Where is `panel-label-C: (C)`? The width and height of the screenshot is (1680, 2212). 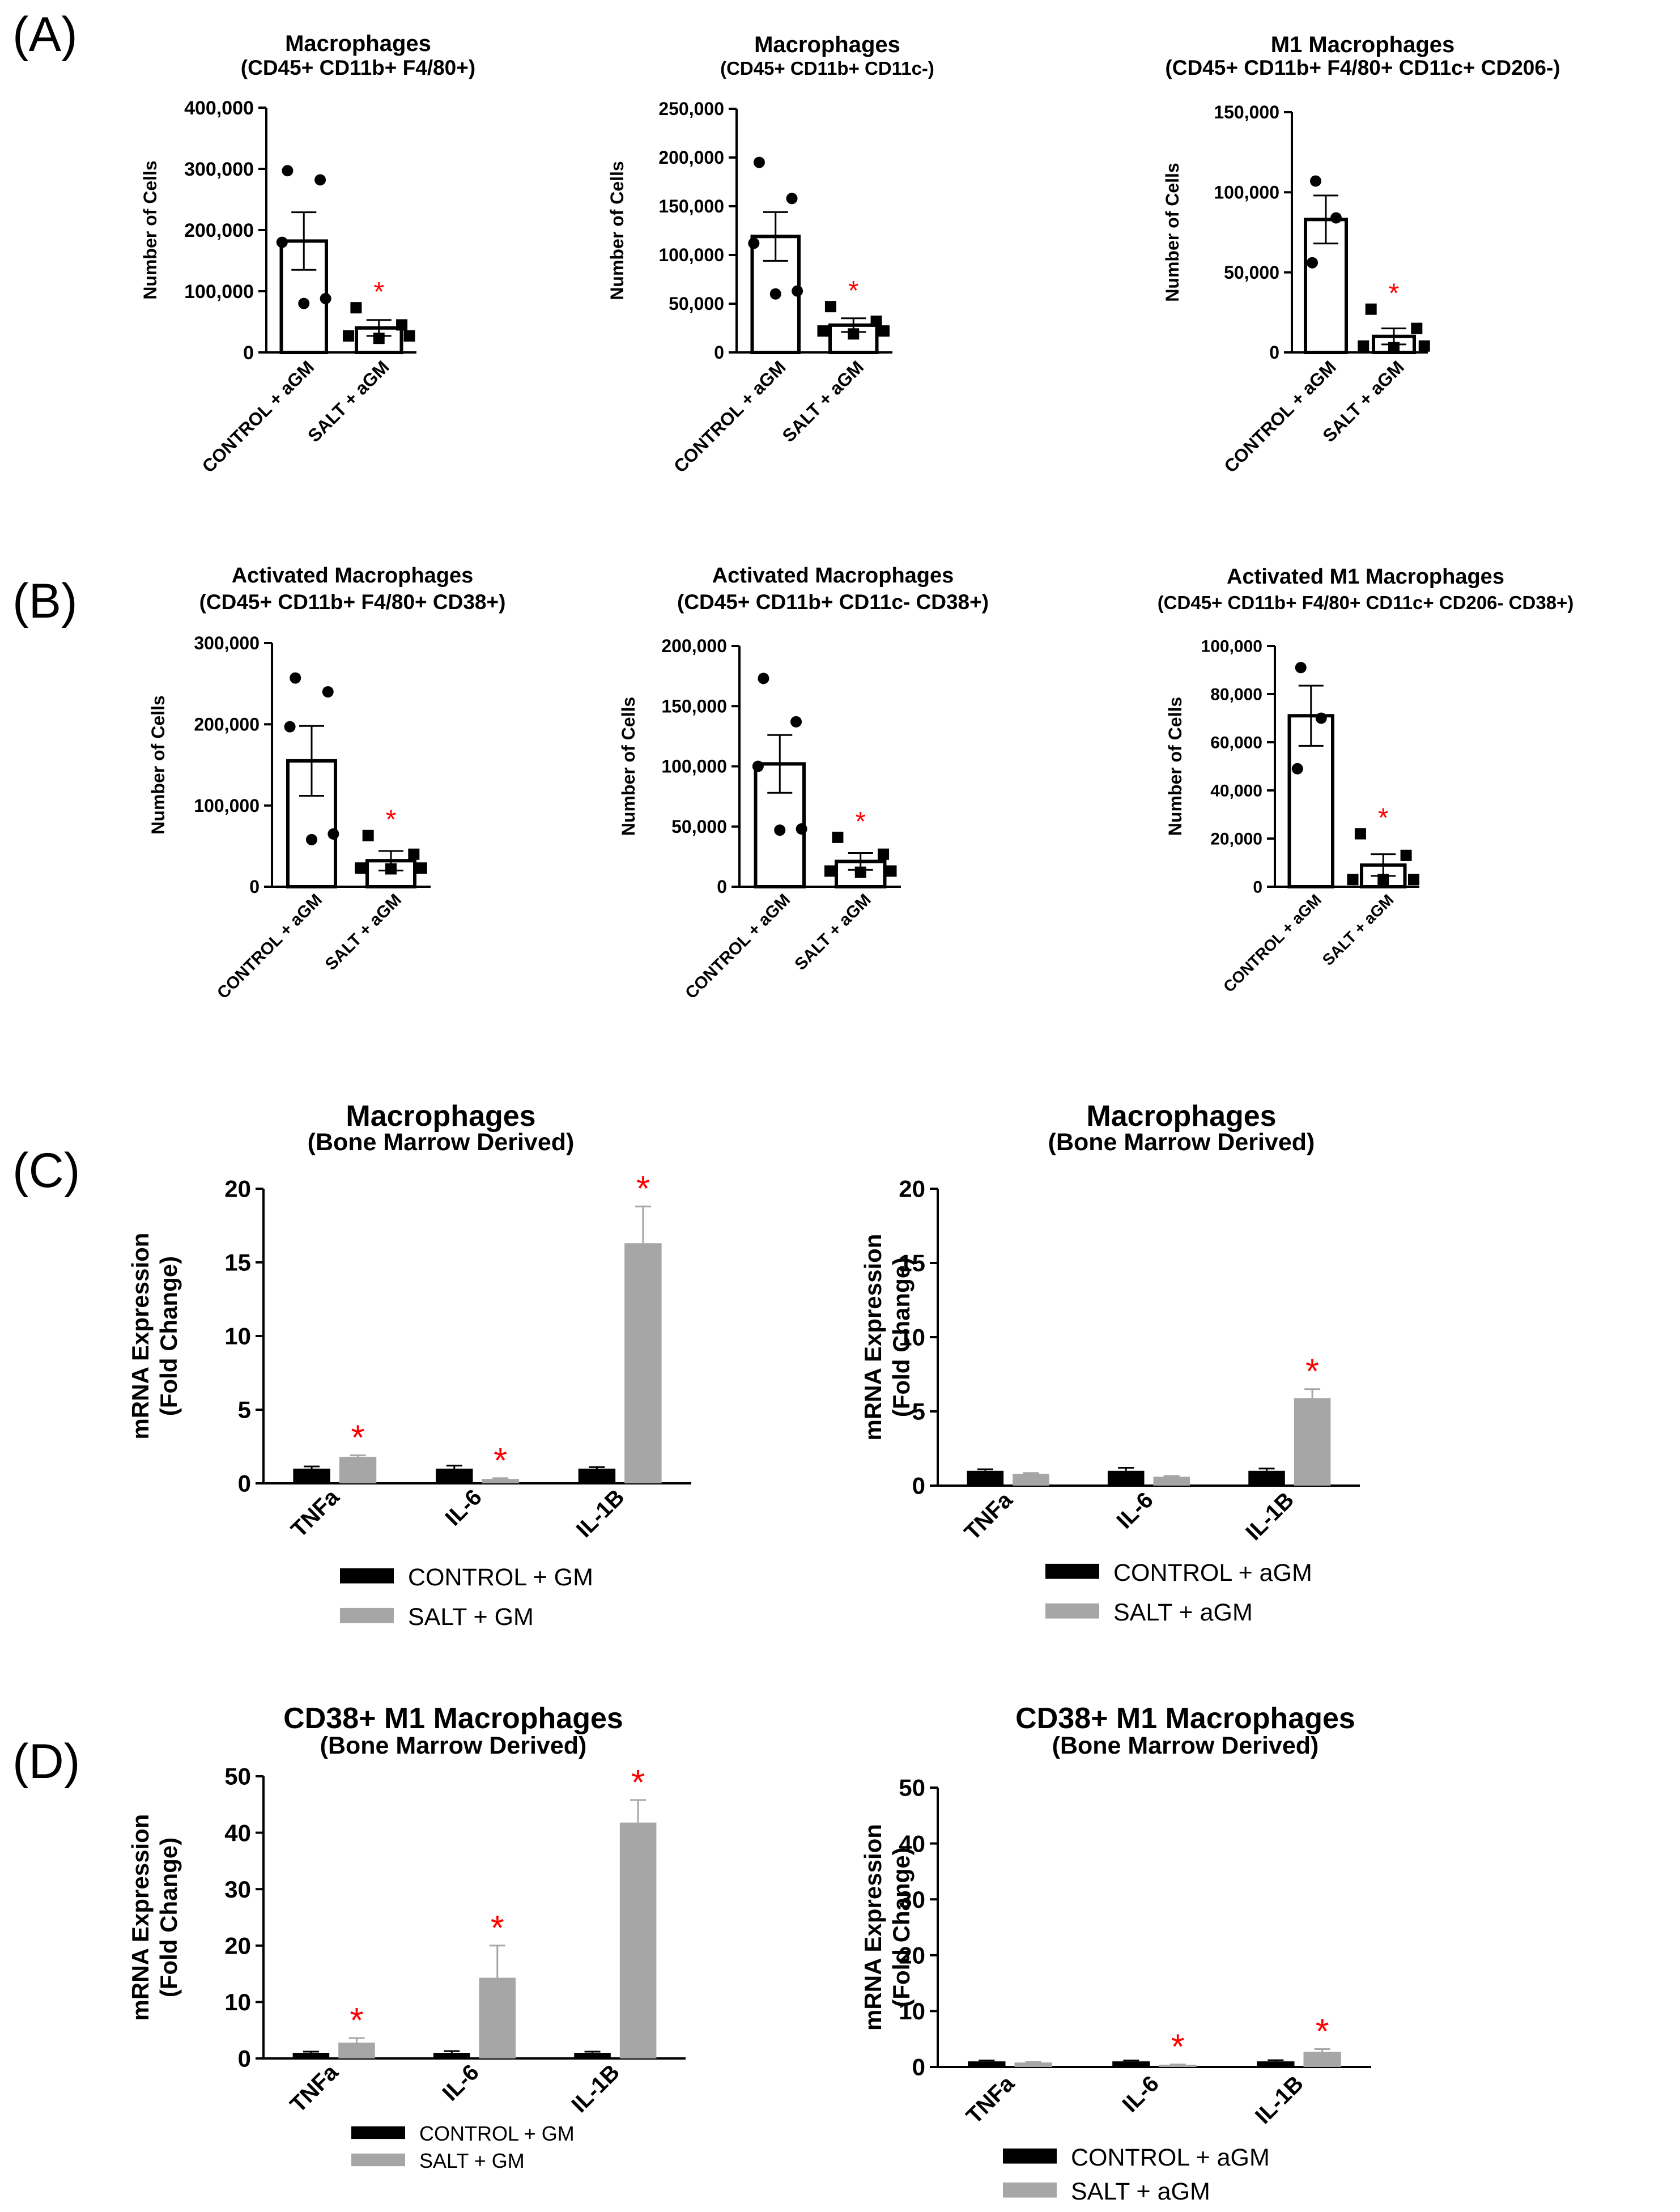 panel-label-C: (C) is located at coordinates (46, 1170).